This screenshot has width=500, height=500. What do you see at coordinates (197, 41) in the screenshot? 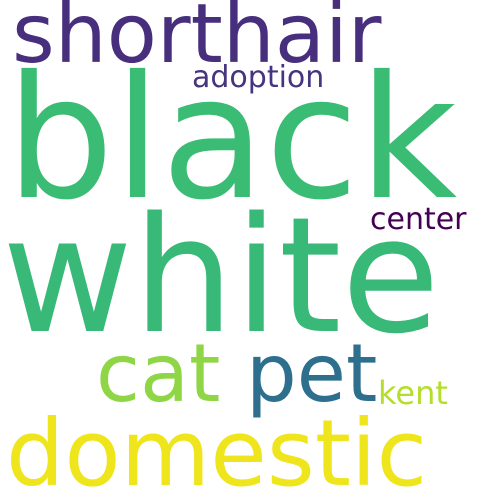
I see `word-shorthair: shorthair` at bounding box center [197, 41].